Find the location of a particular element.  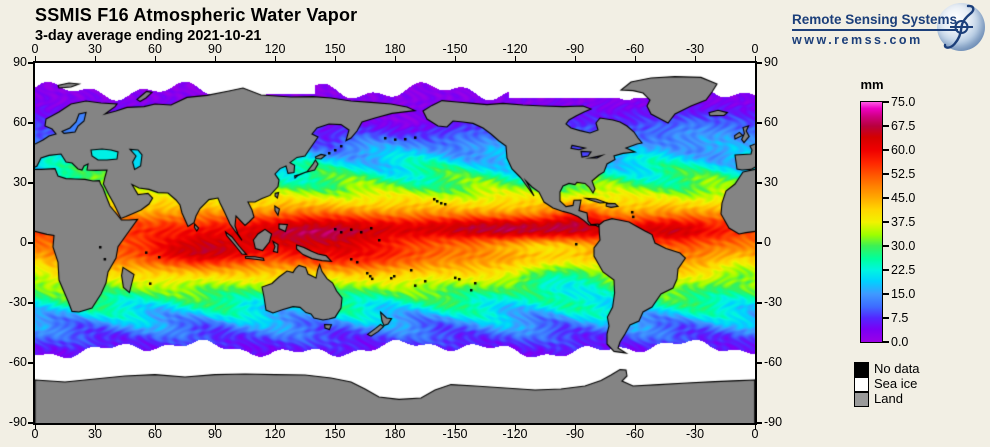

lon-label-top: 150 is located at coordinates (335, 49).